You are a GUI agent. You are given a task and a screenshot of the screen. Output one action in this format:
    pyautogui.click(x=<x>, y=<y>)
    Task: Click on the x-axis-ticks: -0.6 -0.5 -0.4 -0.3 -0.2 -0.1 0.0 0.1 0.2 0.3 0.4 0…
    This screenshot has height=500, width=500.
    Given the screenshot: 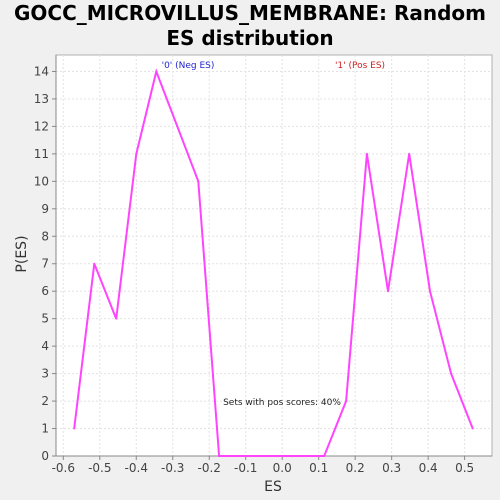 What is the action you would take?
    pyautogui.click(x=263, y=465)
    